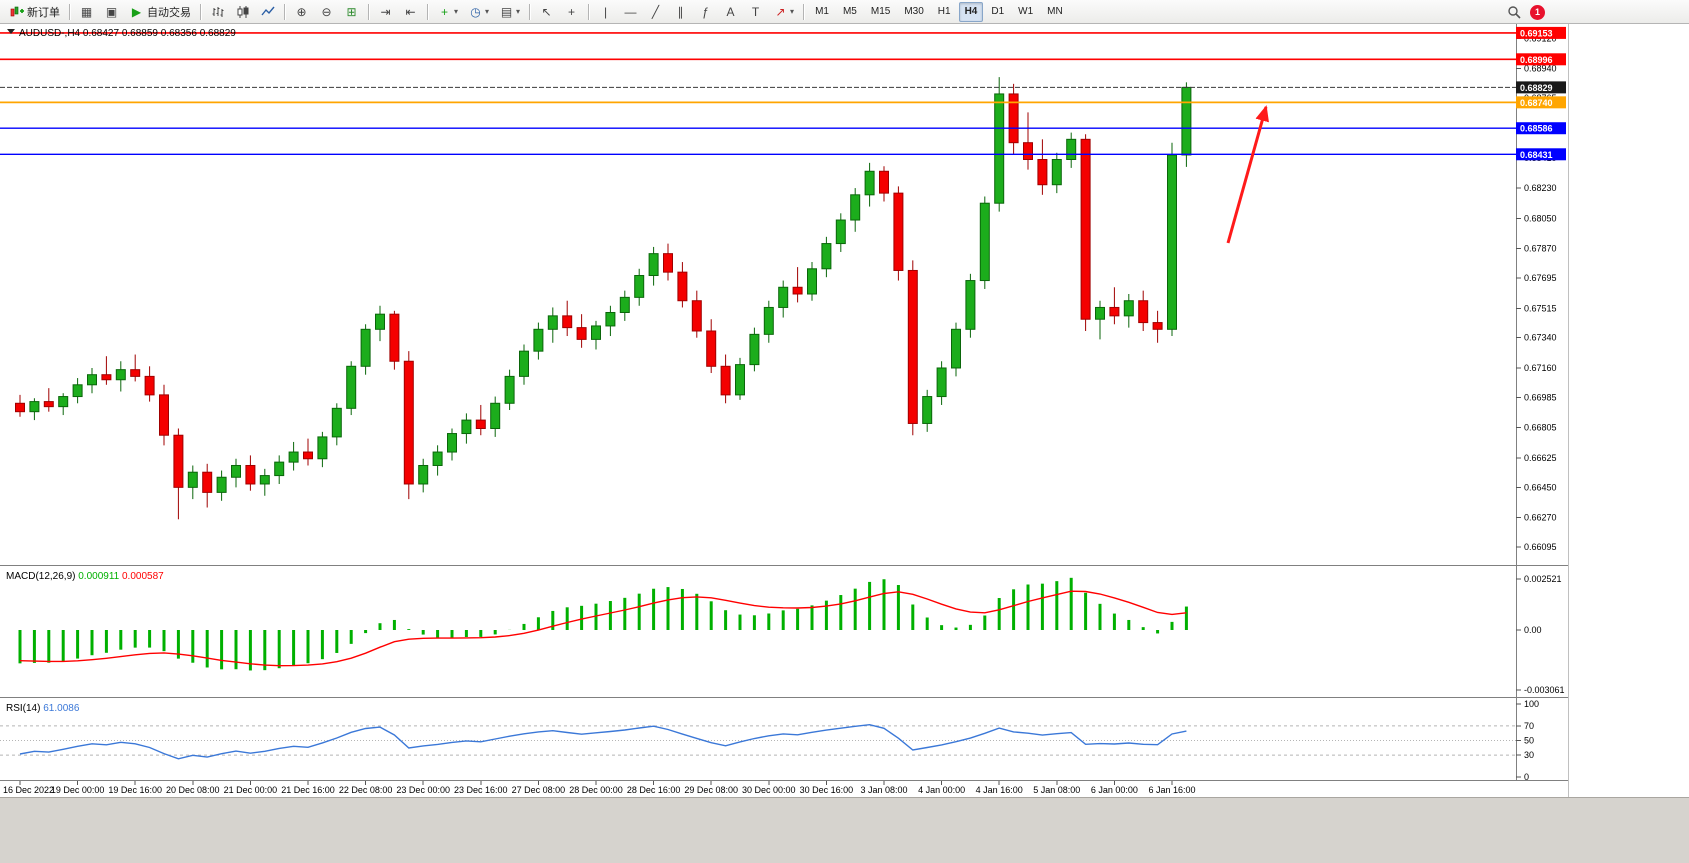  What do you see at coordinates (217, 12) in the screenshot?
I see `bar-chart-button` at bounding box center [217, 12].